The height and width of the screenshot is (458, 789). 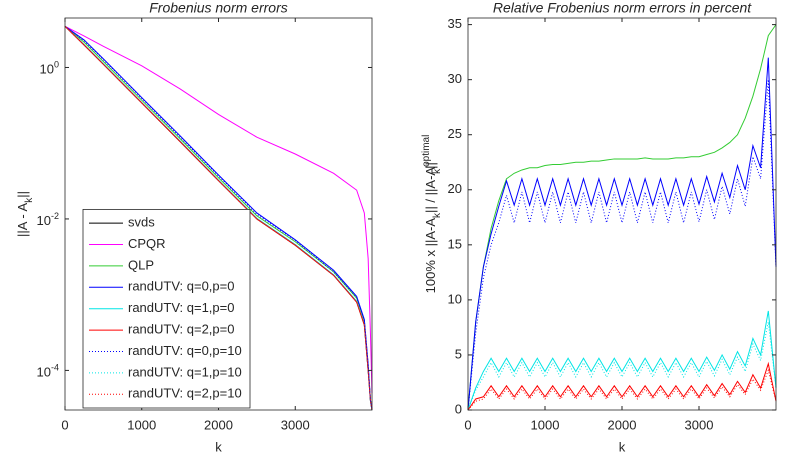 I want to click on legend-label: CPQR, so click(x=147, y=243).